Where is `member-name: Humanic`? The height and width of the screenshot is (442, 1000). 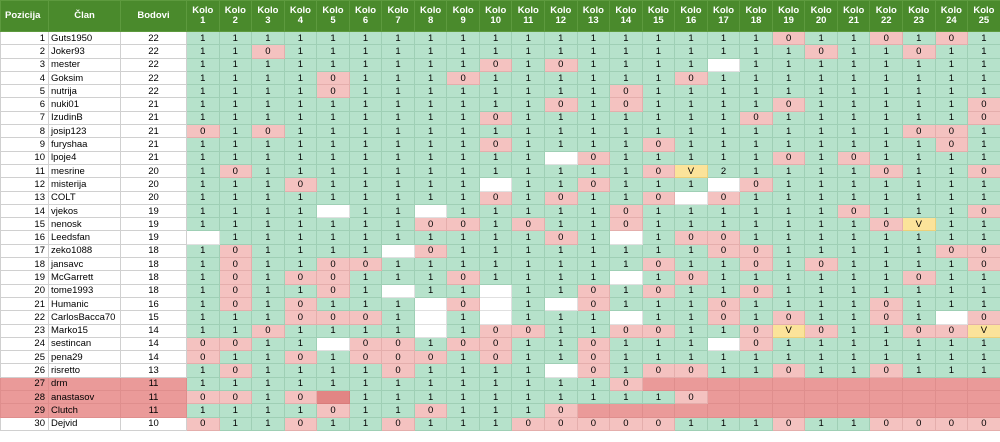
member-name: Humanic is located at coordinates (84, 304).